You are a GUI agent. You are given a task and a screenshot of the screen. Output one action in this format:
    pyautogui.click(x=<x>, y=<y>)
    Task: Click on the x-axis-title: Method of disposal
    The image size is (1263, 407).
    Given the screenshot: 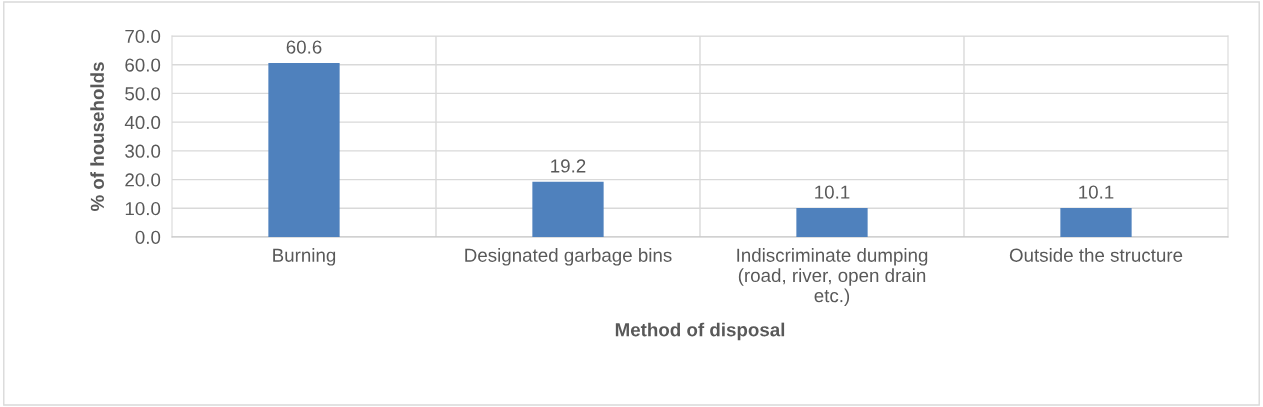 What is the action you would take?
    pyautogui.click(x=700, y=331)
    